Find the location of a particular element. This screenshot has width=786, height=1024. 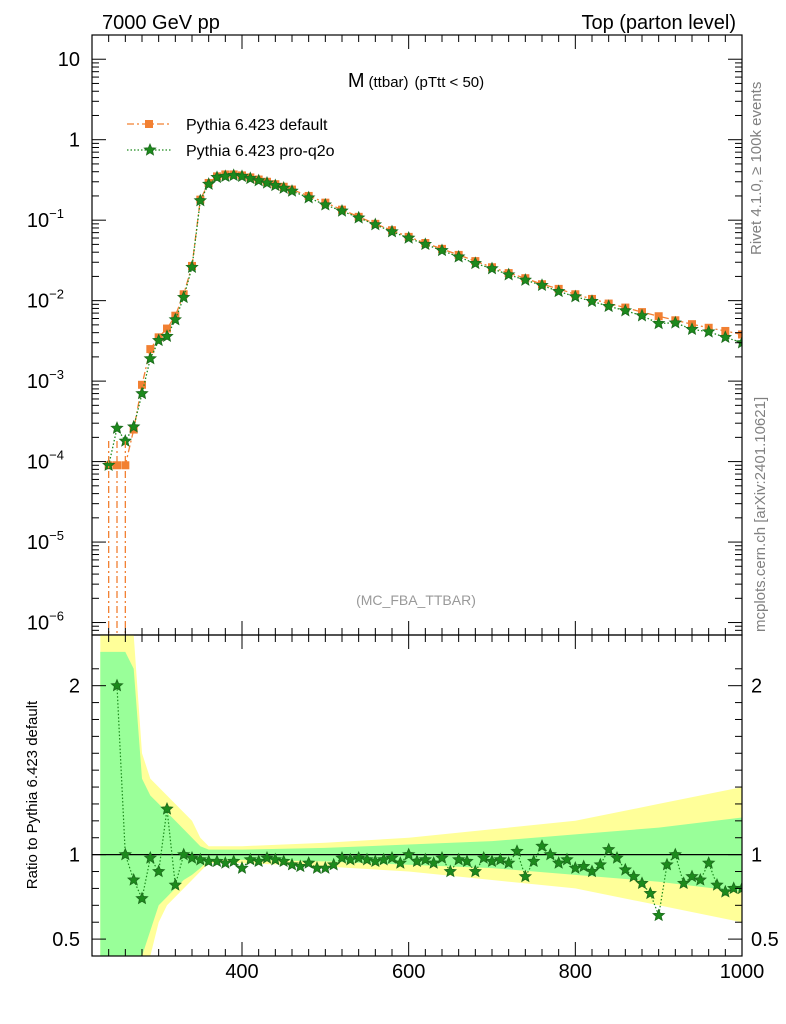

main-ytick-label: 10 is located at coordinates (69, 60).